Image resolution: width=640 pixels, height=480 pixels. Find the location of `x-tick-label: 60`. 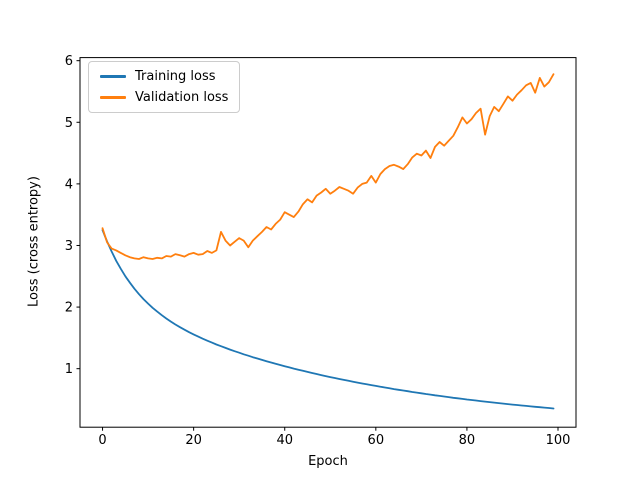

x-tick-label: 60 is located at coordinates (376, 440).